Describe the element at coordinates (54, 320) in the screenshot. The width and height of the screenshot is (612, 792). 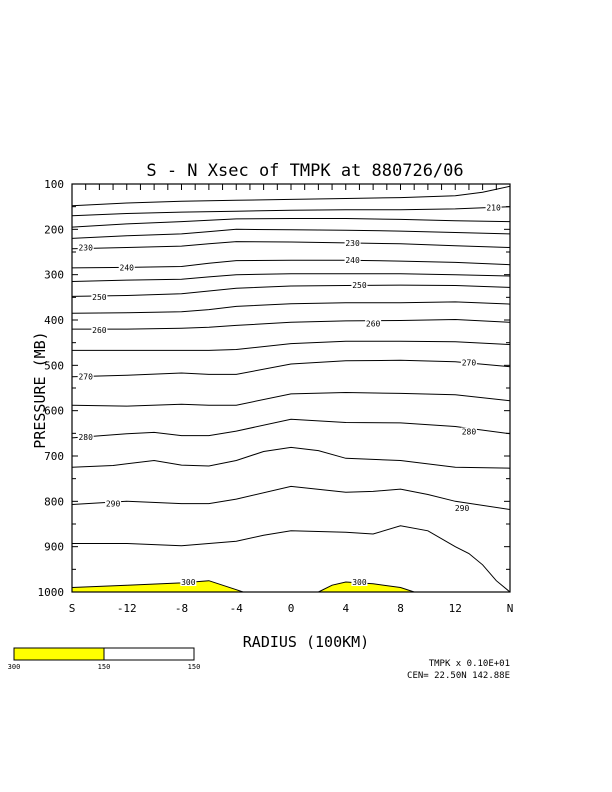
I see `y-tick-label: 400` at that location.